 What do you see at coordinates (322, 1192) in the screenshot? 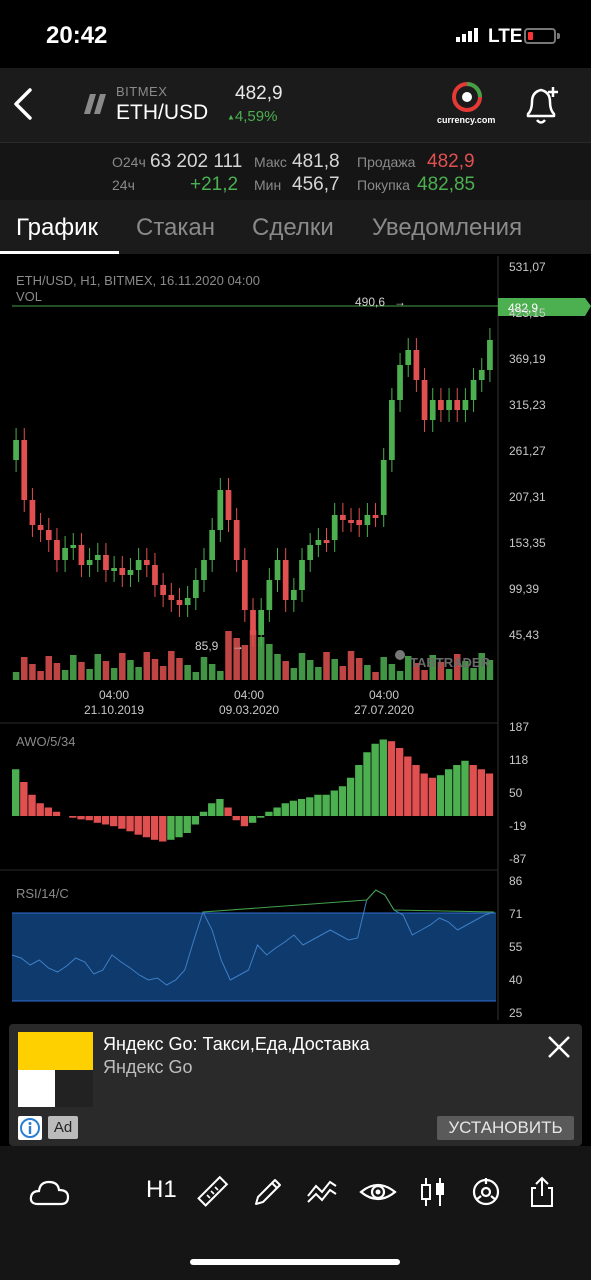
I see `indicators-icon` at bounding box center [322, 1192].